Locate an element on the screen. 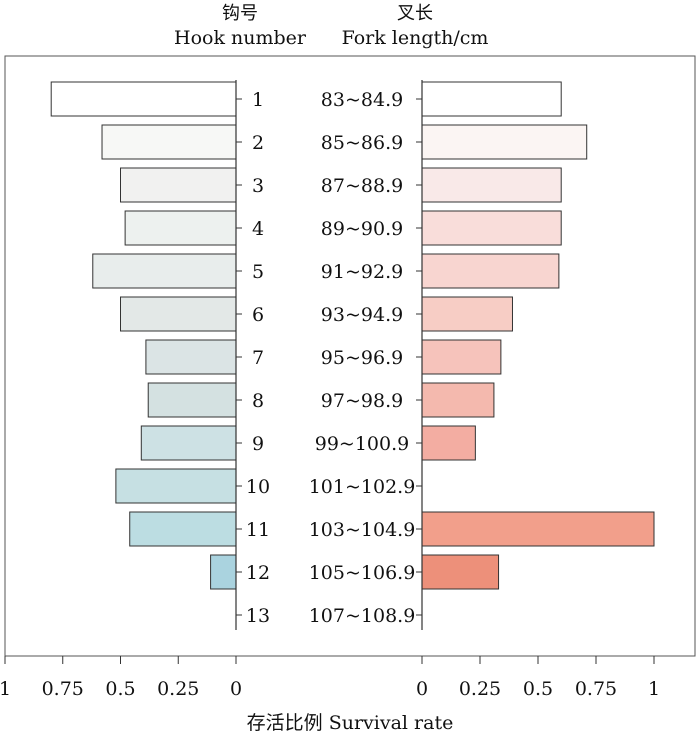 The width and height of the screenshot is (700, 735). fork-label-0: 83~84.9 is located at coordinates (362, 100).